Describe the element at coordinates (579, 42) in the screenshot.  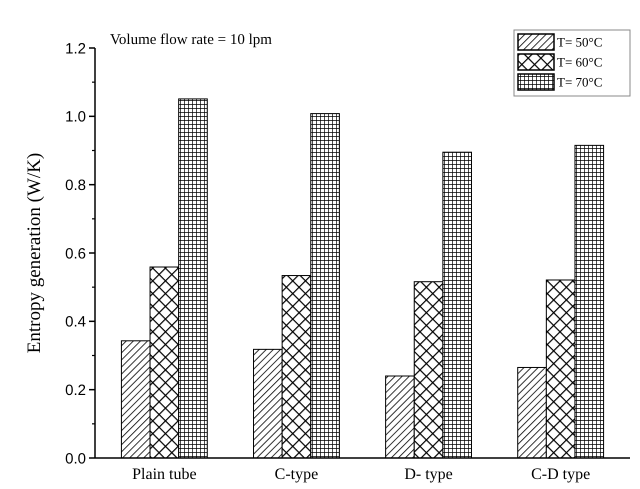
I see `legend-label: T= 50°C` at that location.